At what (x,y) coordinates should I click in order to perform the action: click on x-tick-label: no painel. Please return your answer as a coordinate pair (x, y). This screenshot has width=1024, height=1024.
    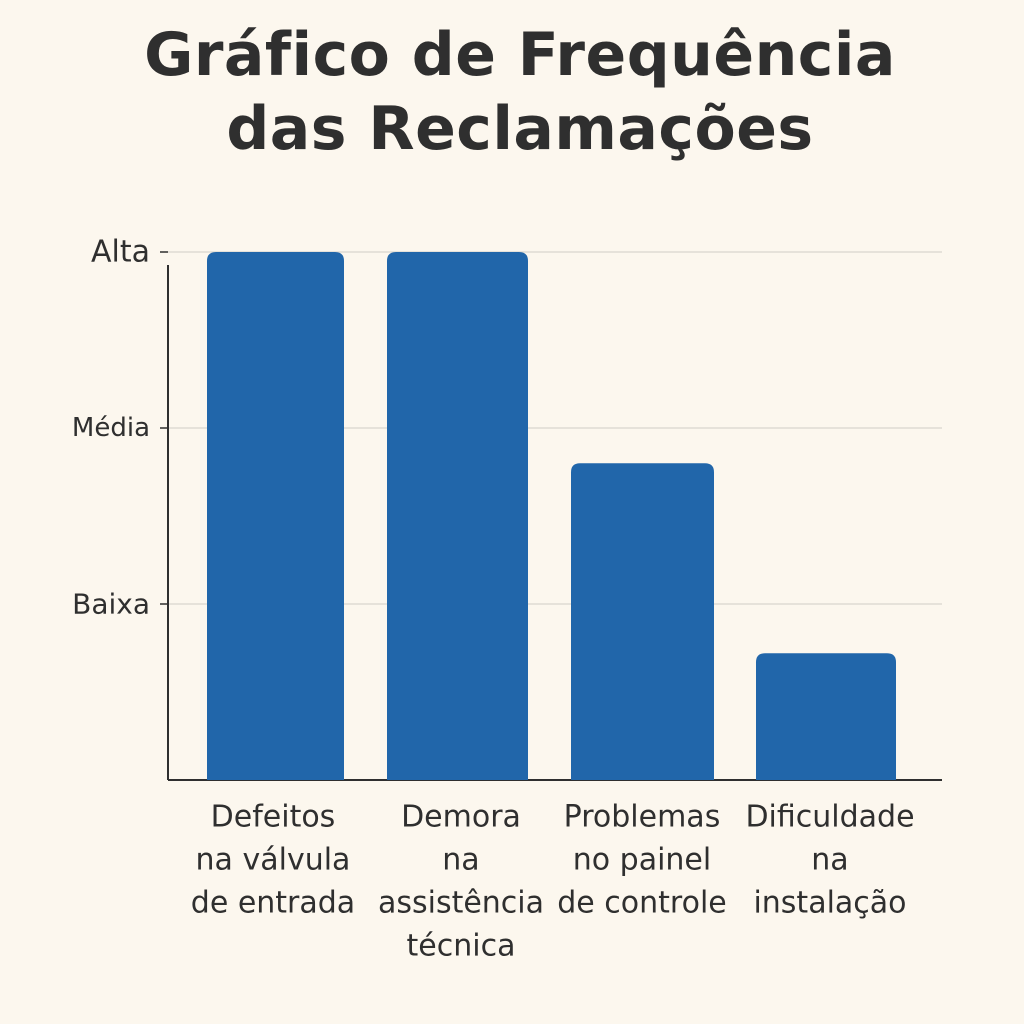
    Looking at the image, I should click on (642, 860).